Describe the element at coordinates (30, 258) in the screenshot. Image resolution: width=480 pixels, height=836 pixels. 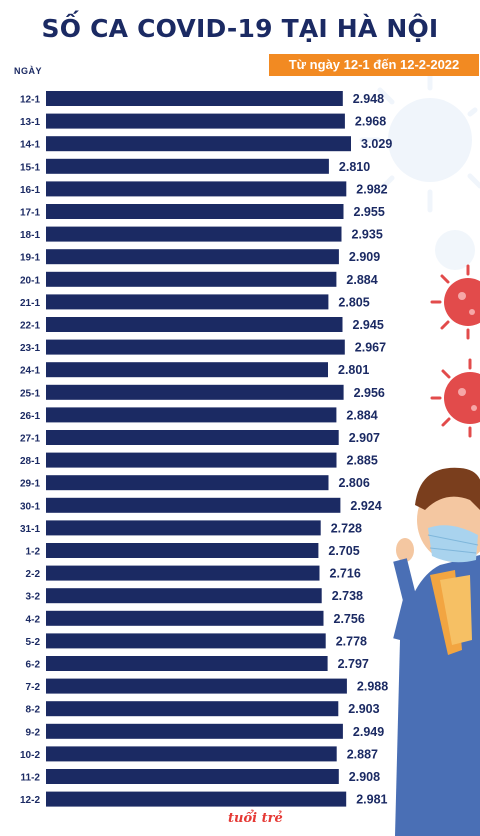
I see `category-label: 19-1` at that location.